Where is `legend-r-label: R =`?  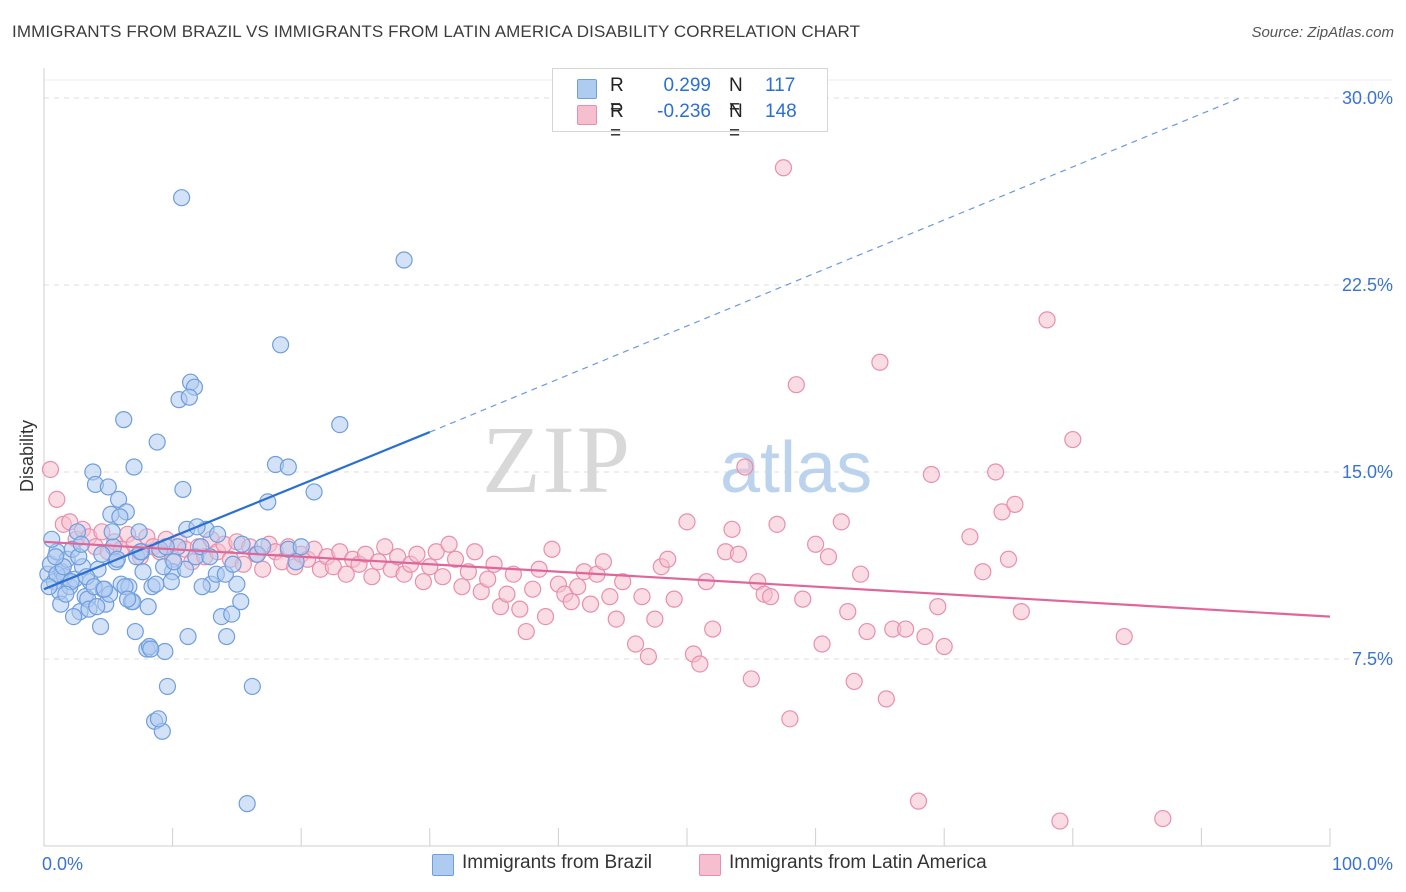
legend-r-label: R = is located at coordinates (617, 122).